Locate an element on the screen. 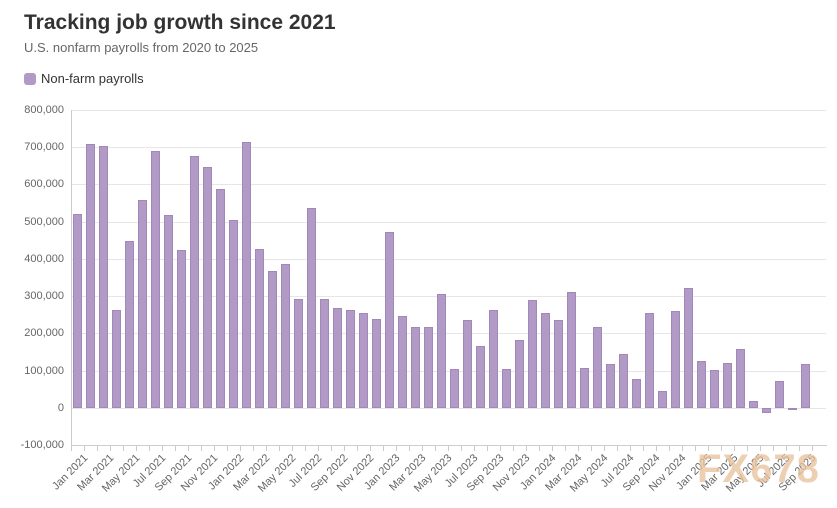  y-axis-line is located at coordinates (71, 277).